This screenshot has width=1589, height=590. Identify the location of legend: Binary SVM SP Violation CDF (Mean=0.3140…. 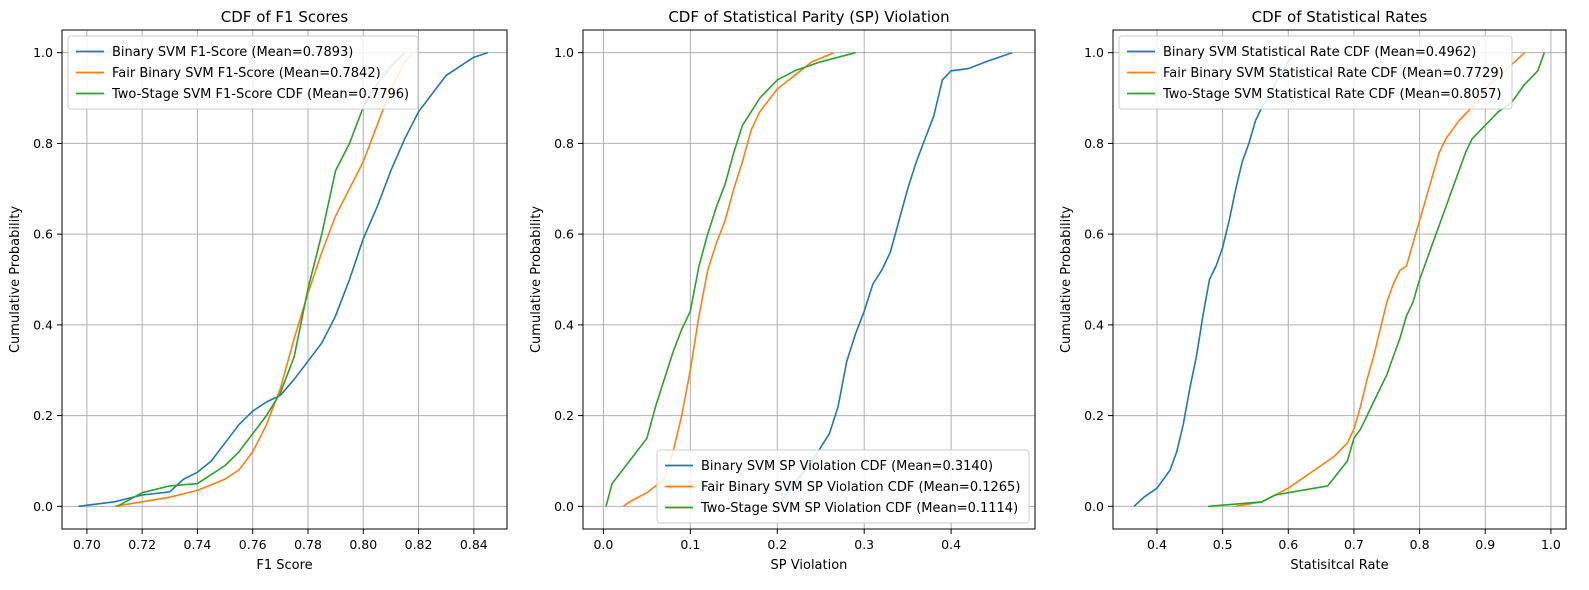
(843, 486).